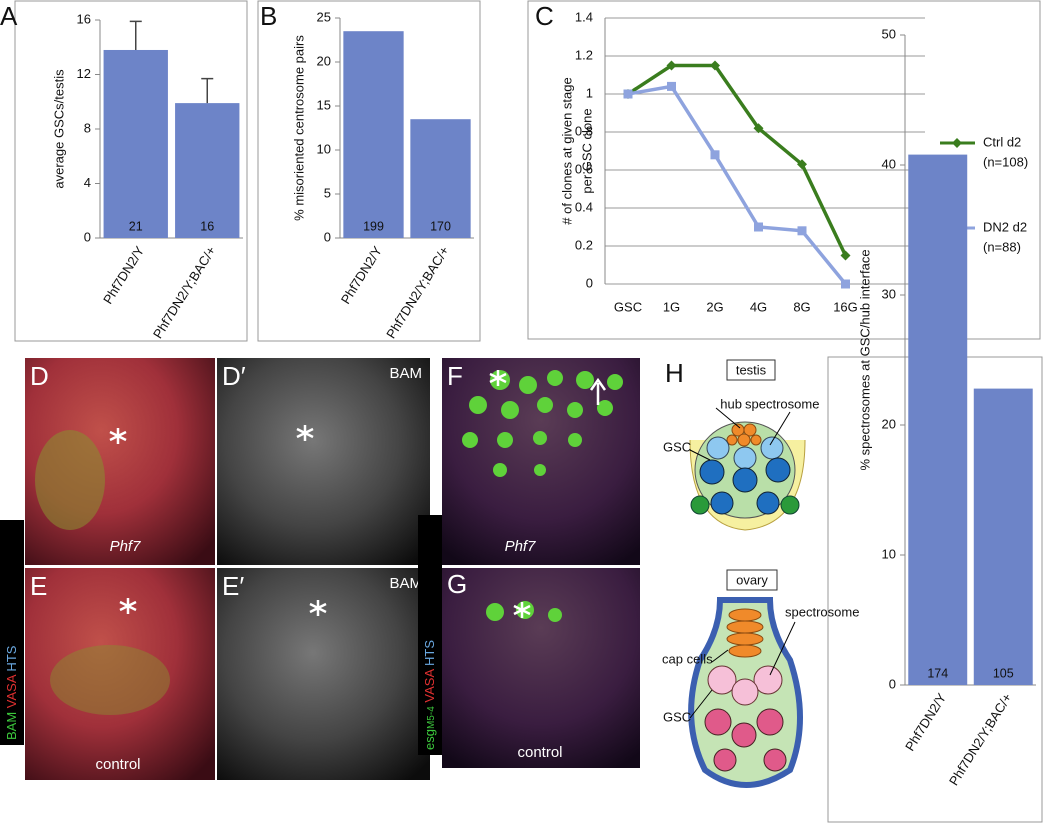 This screenshot has height=825, width=1050. What do you see at coordinates (324, 16) in the screenshot?
I see `y-tick-label: 25` at bounding box center [324, 16].